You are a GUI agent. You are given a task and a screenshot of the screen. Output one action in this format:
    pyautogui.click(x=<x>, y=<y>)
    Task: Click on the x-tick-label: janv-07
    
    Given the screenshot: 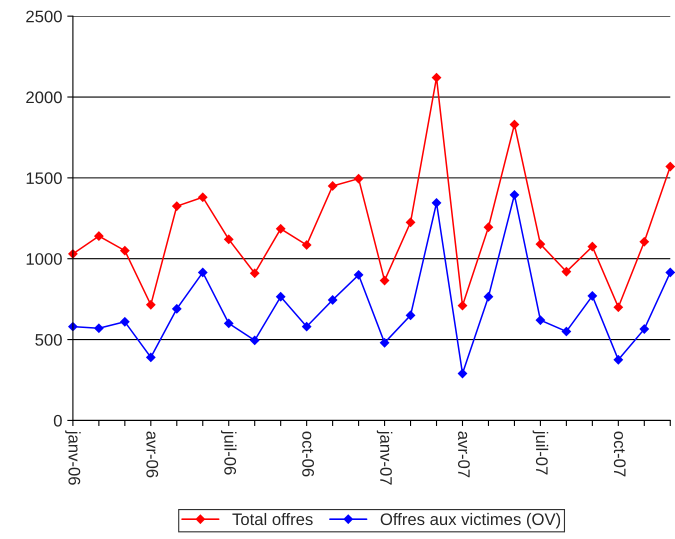 What is the action you would take?
    pyautogui.click(x=384, y=457)
    